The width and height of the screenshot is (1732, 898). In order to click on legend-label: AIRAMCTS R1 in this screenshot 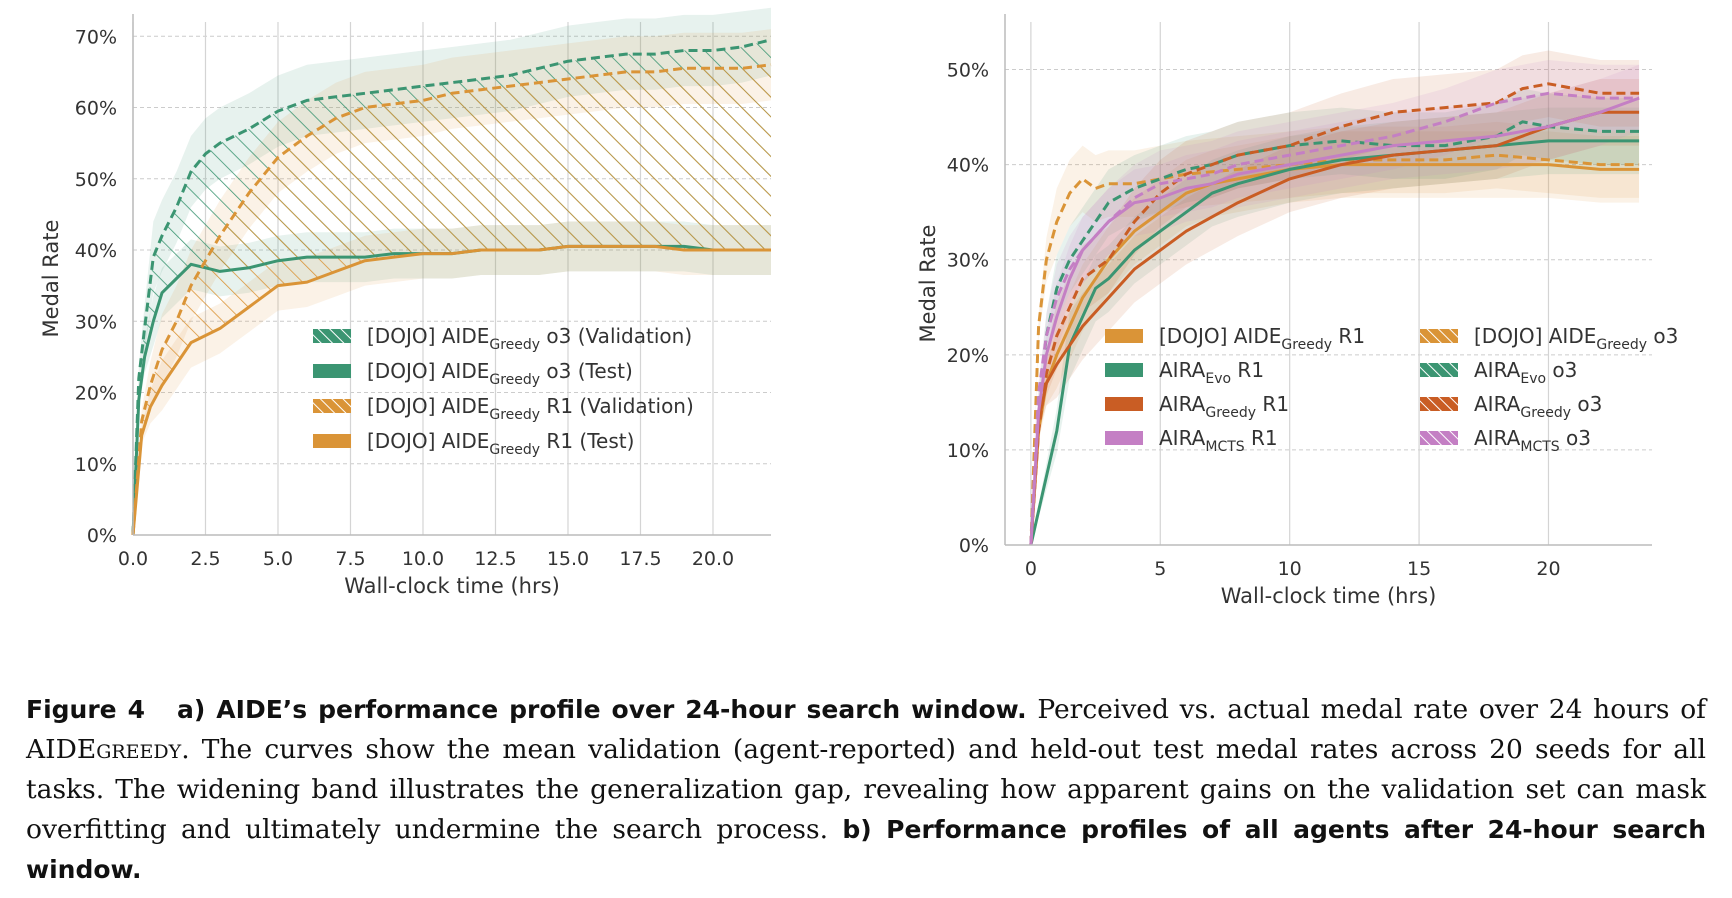, I will do `click(1218, 440)`.